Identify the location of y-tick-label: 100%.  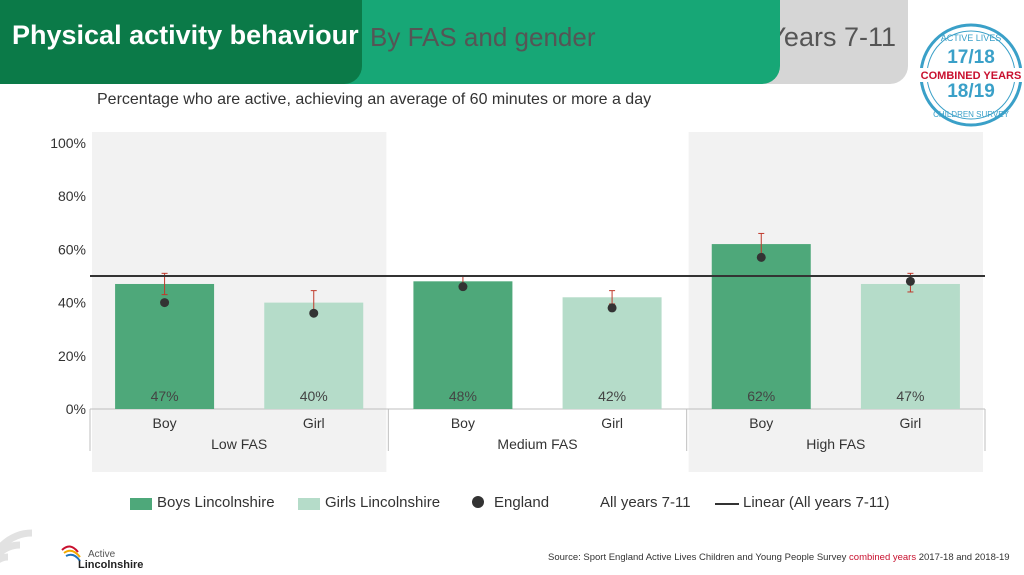
(68, 143).